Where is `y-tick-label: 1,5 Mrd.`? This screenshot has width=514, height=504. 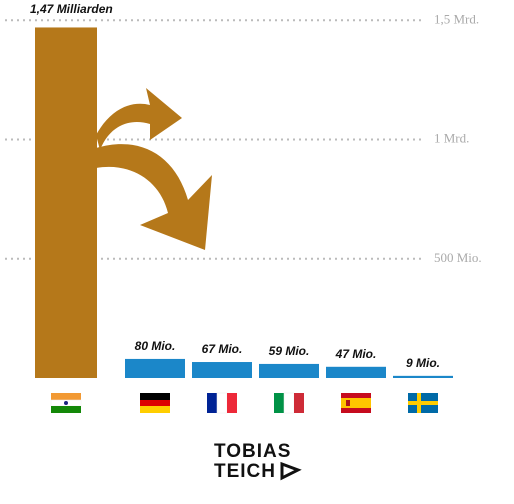 y-tick-label: 1,5 Mrd. is located at coordinates (456, 18).